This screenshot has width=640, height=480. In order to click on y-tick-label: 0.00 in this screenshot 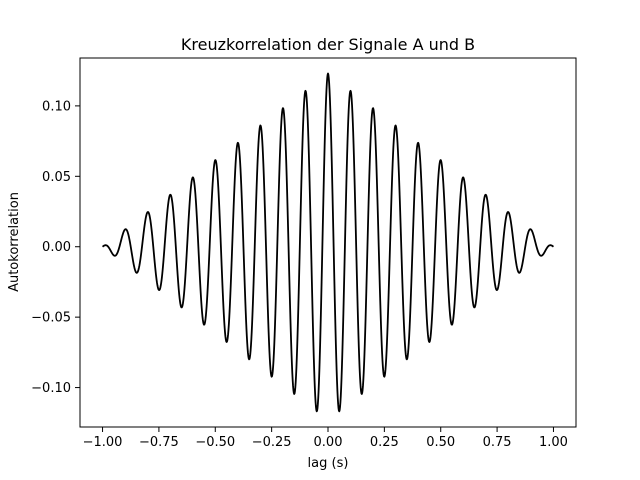, I will do `click(56, 247)`.